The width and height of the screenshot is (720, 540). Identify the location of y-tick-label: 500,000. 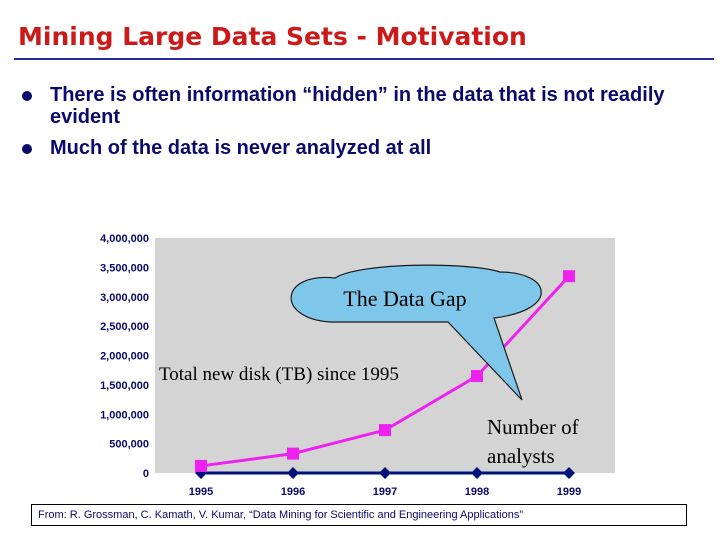
(129, 445).